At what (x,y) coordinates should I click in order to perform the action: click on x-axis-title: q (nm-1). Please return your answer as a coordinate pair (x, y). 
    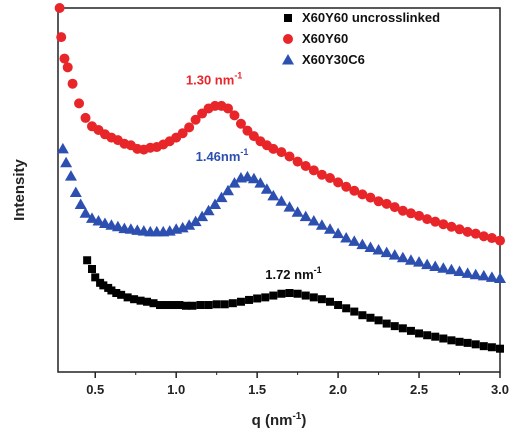
    Looking at the image, I should click on (279, 420).